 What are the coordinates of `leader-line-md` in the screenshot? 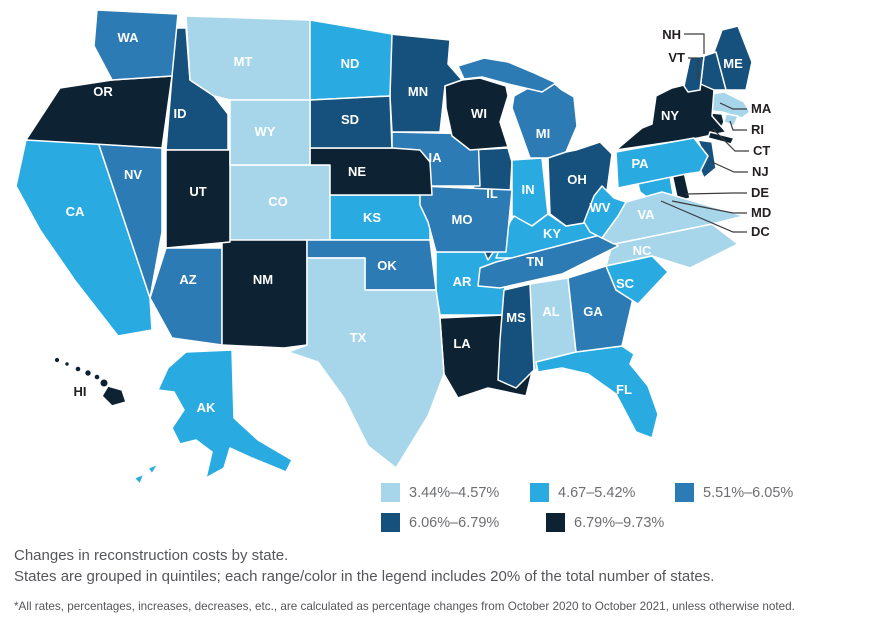 It's located at (709, 207).